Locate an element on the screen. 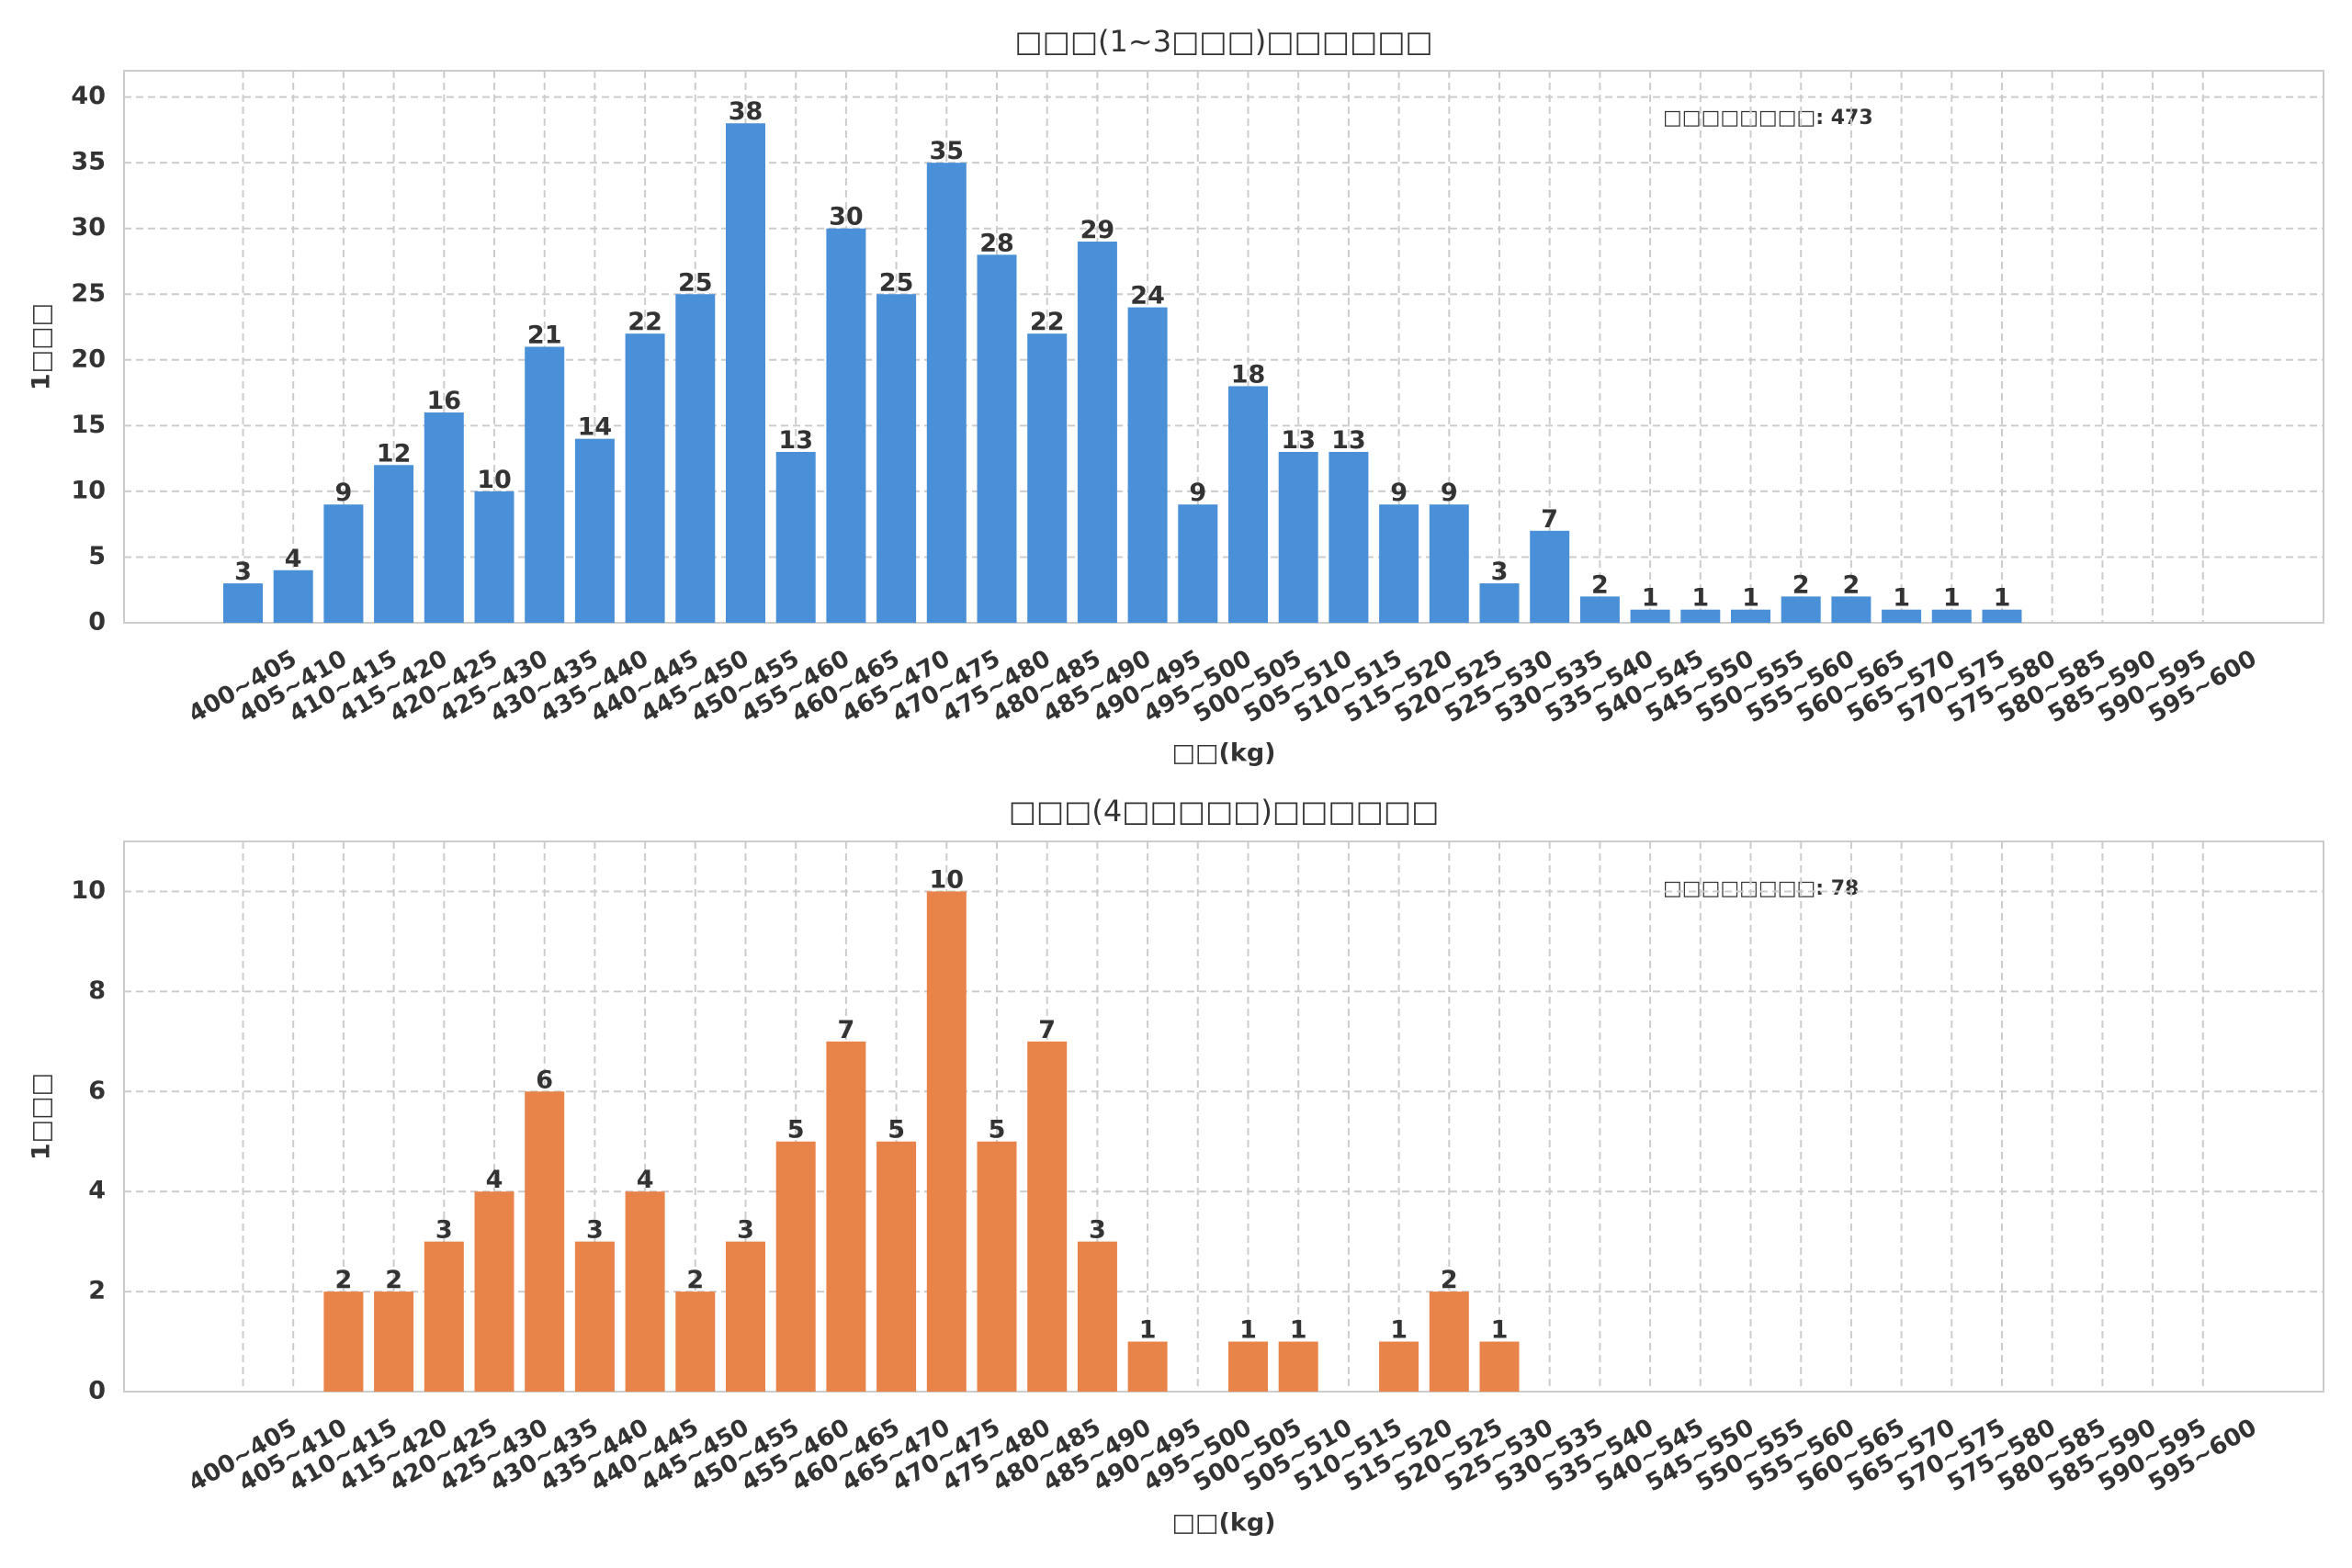  y-tick-label: 8 is located at coordinates (97, 991).